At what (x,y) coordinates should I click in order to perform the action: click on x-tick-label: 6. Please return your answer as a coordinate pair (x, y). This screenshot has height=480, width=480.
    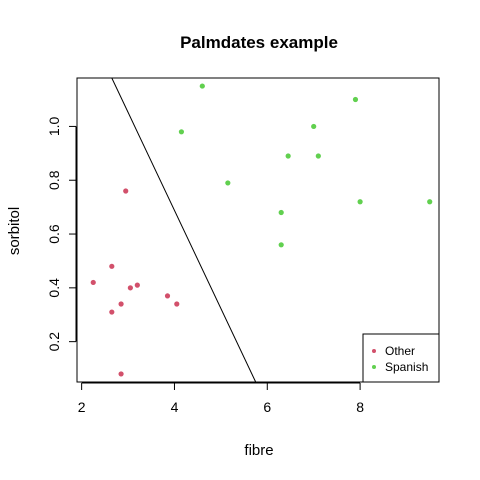
    Looking at the image, I should click on (267, 407).